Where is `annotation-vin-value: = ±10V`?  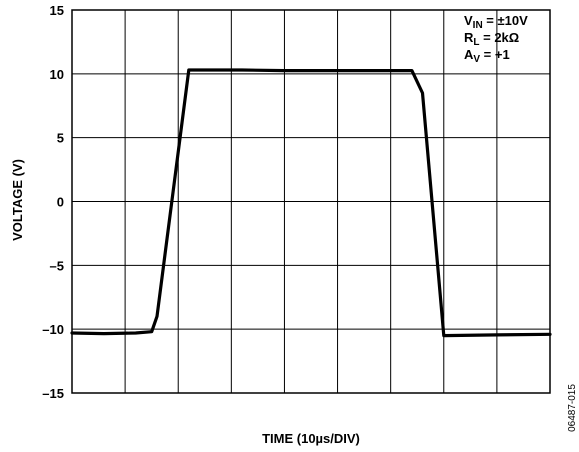
annotation-vin-value: = ±10V is located at coordinates (505, 20).